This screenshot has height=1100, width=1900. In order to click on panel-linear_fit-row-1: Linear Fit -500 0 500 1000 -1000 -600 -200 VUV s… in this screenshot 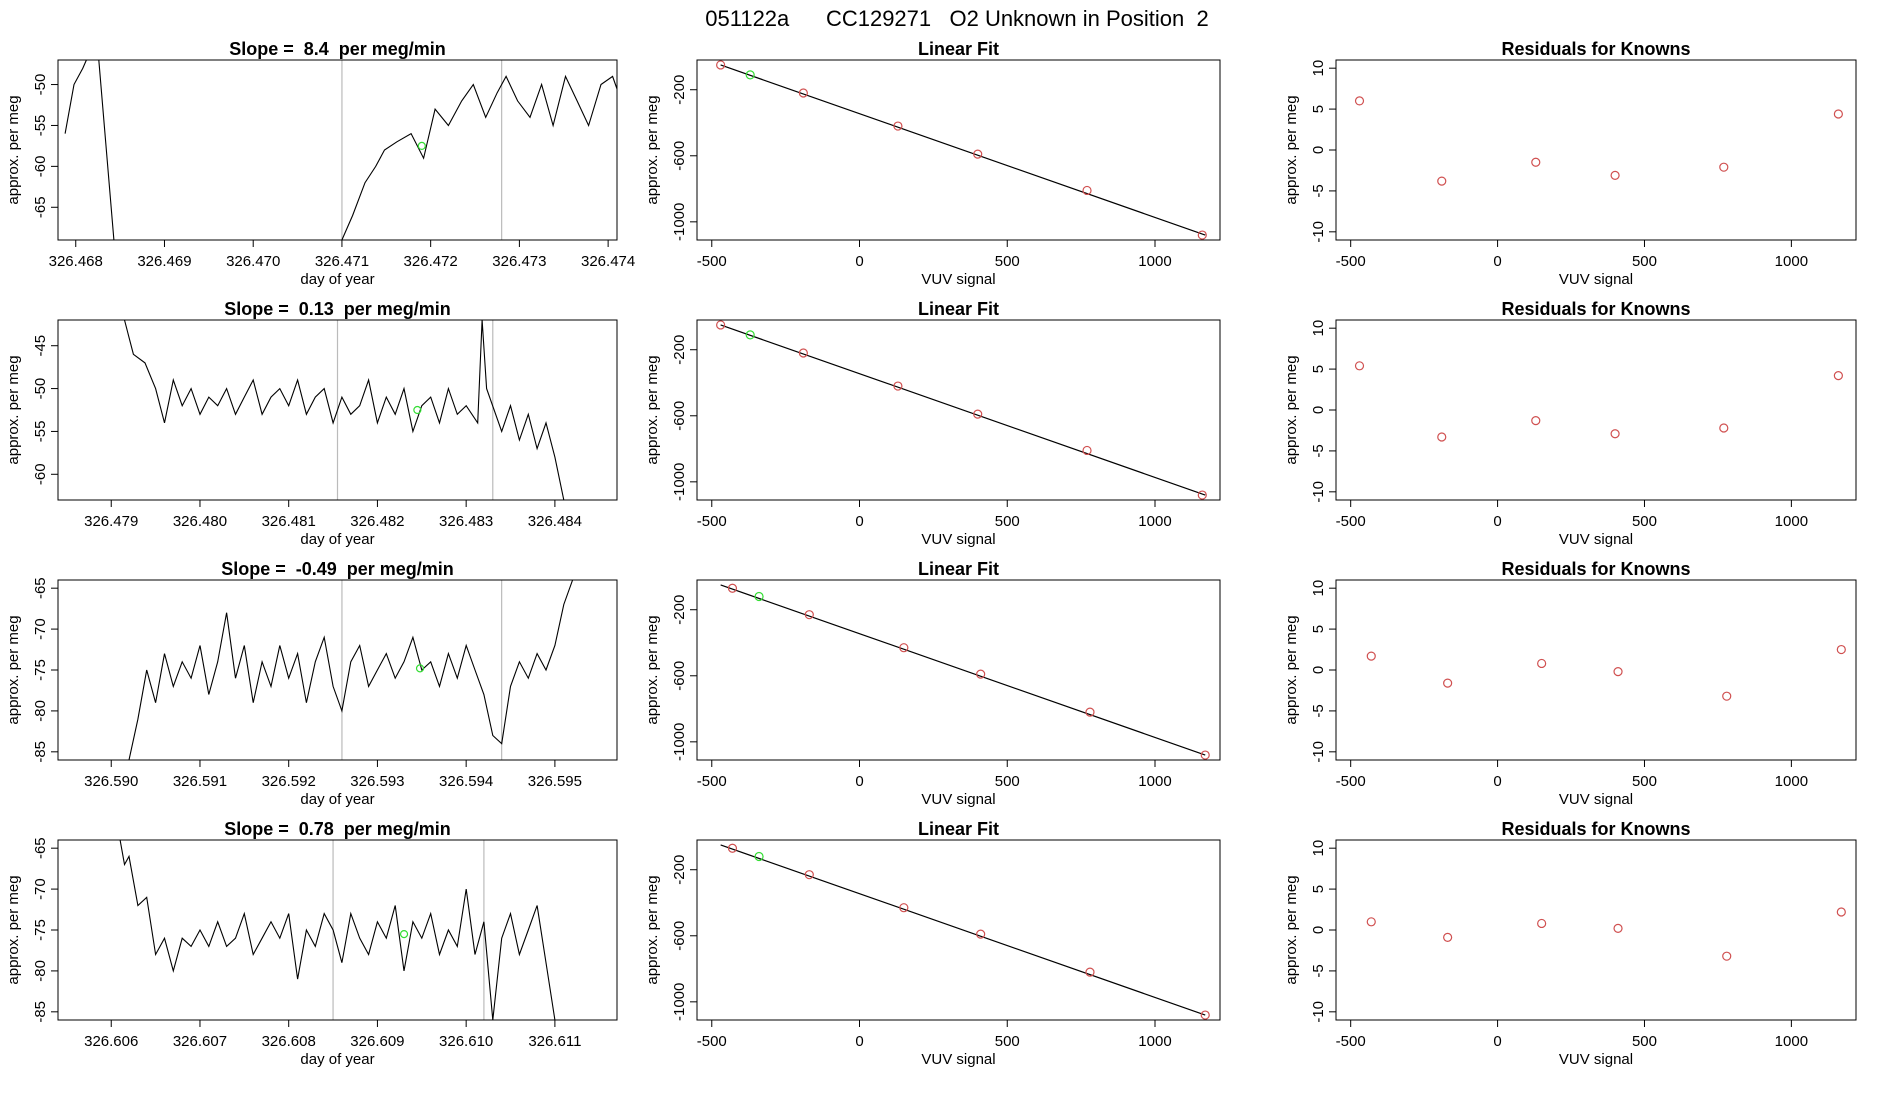, I will do `click(932, 163)`.